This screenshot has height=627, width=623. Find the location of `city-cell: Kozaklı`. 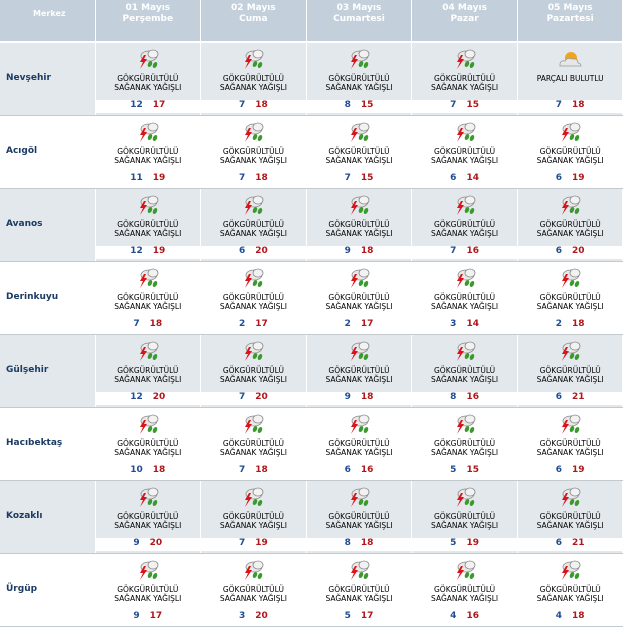

city-cell: Kozaklı is located at coordinates (48, 517).